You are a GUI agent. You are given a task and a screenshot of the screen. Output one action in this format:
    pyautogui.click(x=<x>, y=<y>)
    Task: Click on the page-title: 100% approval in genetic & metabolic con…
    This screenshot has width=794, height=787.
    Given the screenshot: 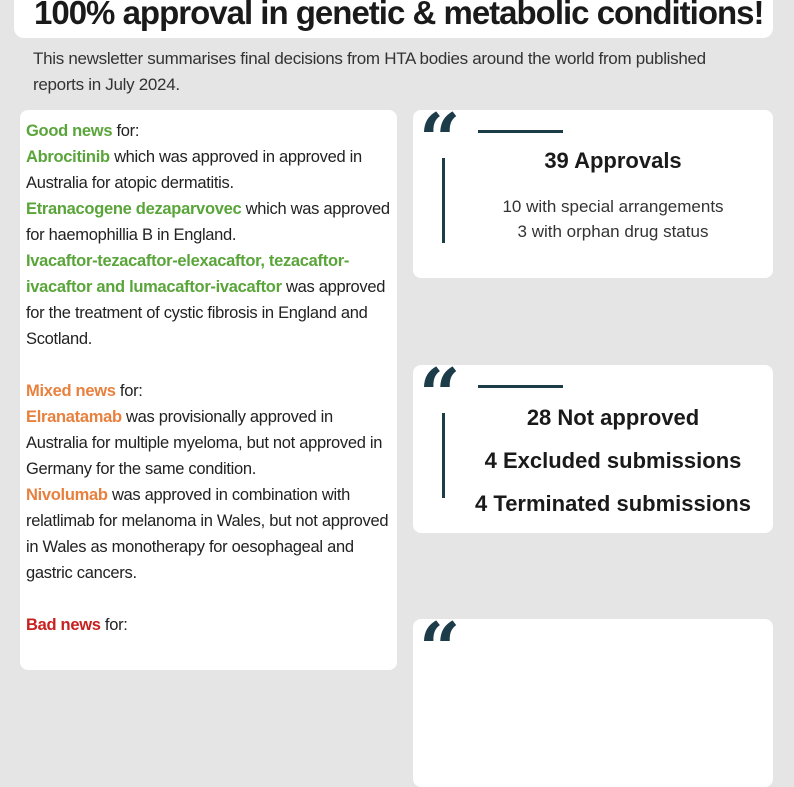 What is the action you would take?
    pyautogui.click(x=399, y=15)
    